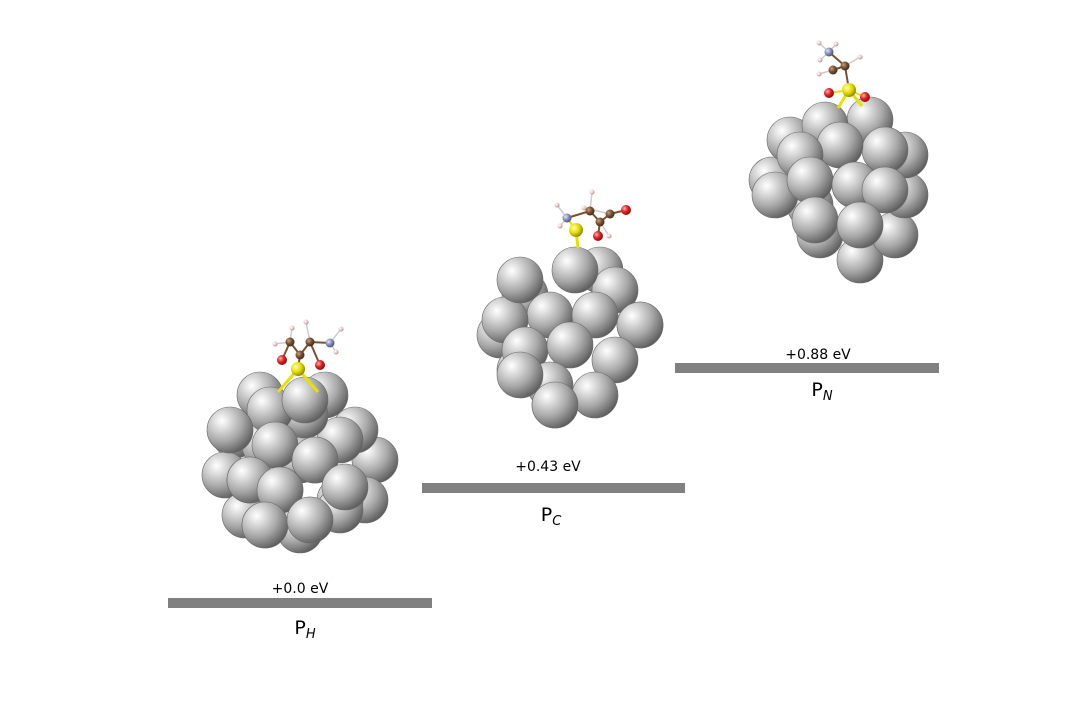 The image size is (1080, 720). What do you see at coordinates (548, 467) in the screenshot?
I see `energy-label-pc: +0.43 eV` at bounding box center [548, 467].